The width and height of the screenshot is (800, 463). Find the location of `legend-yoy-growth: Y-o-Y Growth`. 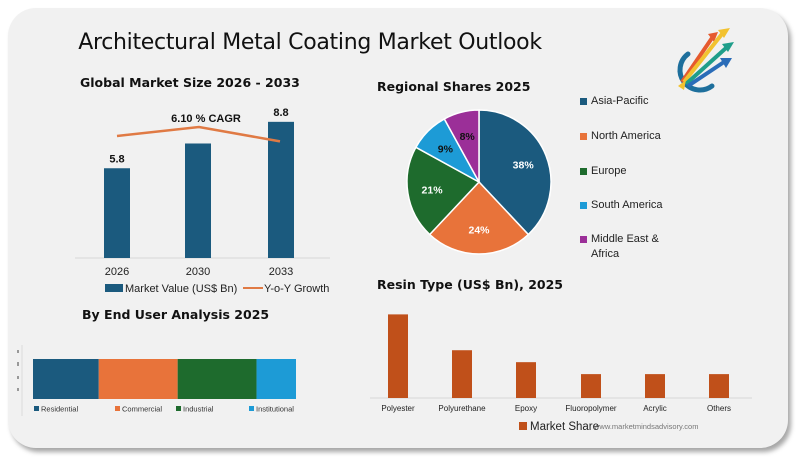

legend-yoy-growth: Y-o-Y Growth is located at coordinates (296, 289).